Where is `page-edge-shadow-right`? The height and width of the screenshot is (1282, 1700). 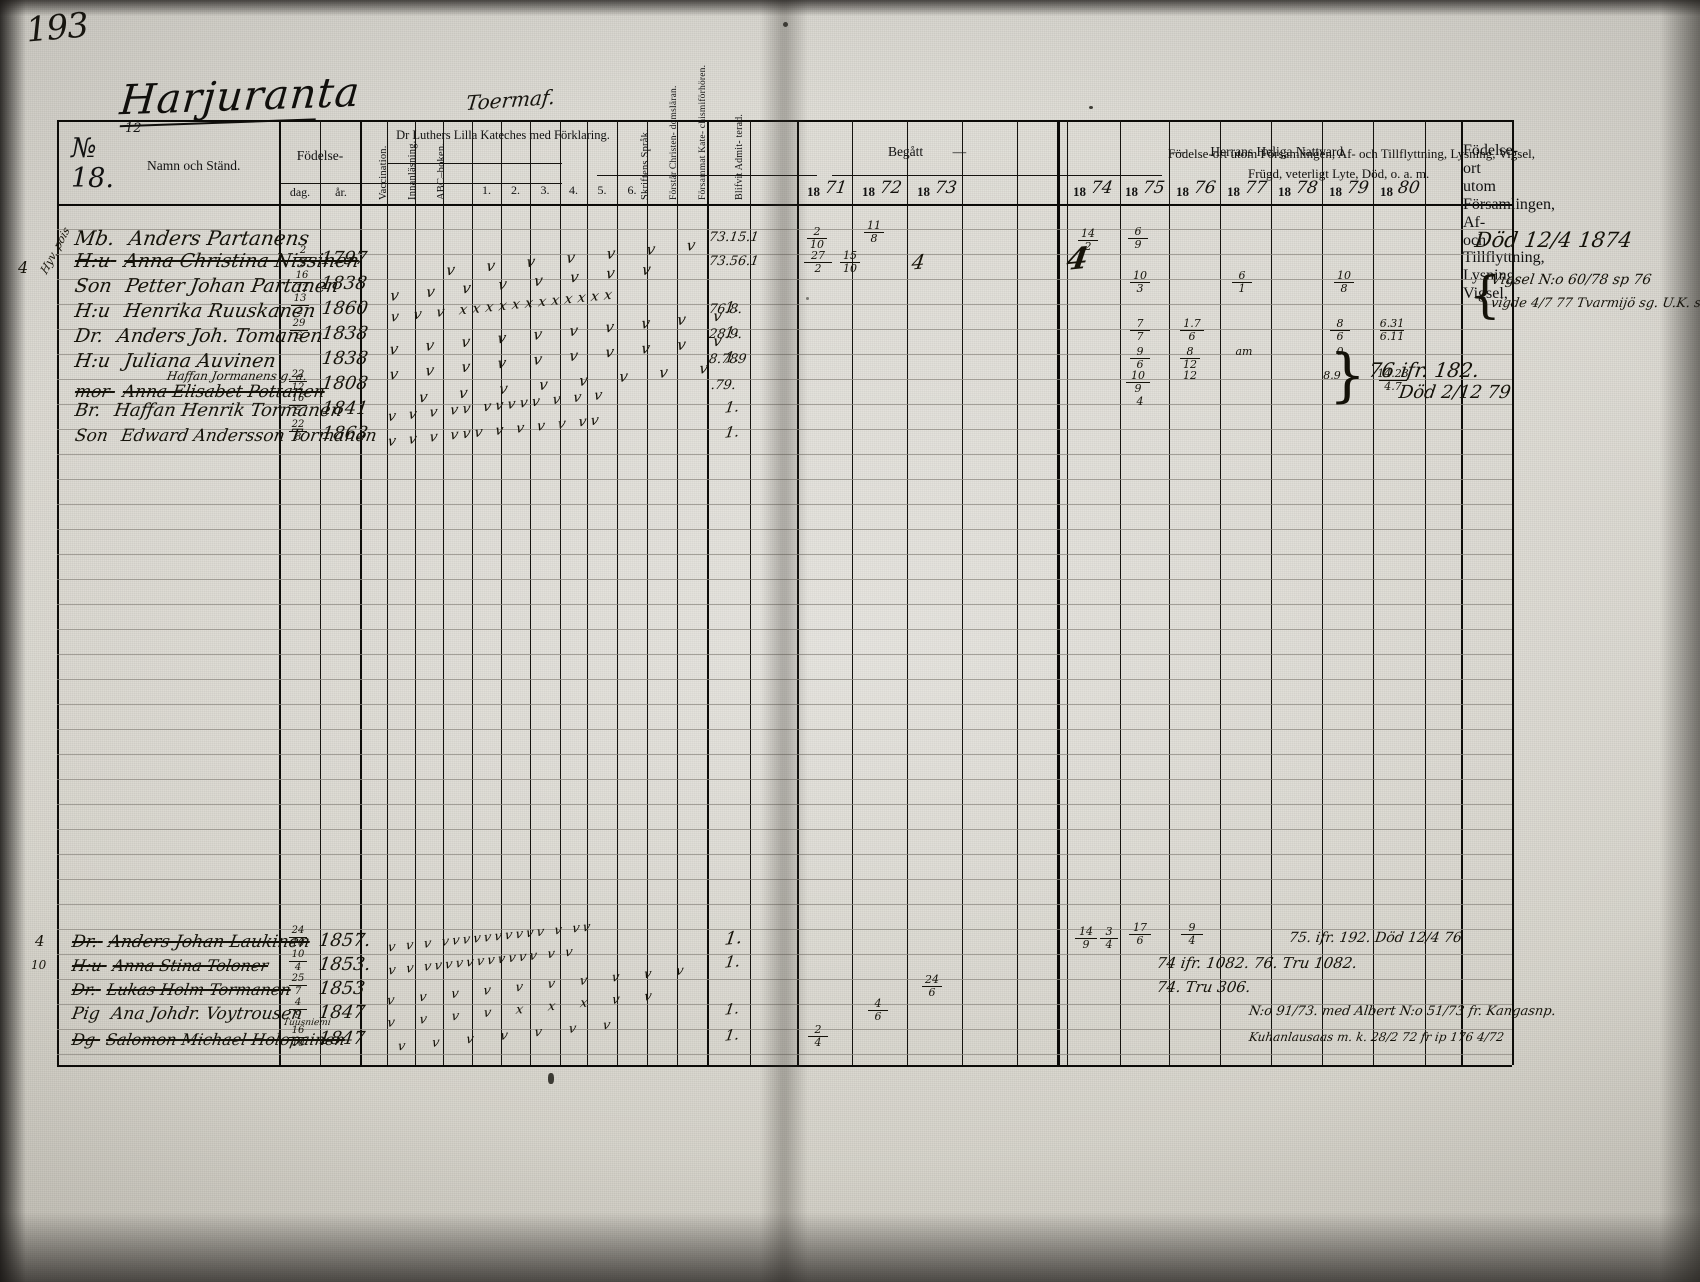 page-edge-shadow-right is located at coordinates (1680, 641).